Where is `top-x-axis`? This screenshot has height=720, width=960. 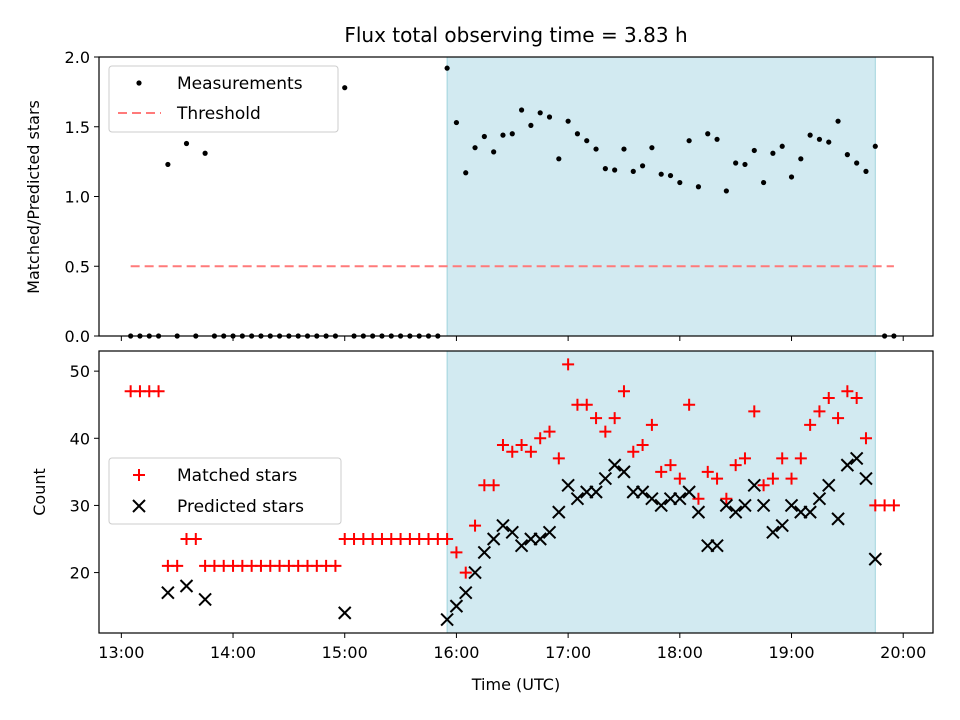
top-x-axis is located at coordinates (512, 338).